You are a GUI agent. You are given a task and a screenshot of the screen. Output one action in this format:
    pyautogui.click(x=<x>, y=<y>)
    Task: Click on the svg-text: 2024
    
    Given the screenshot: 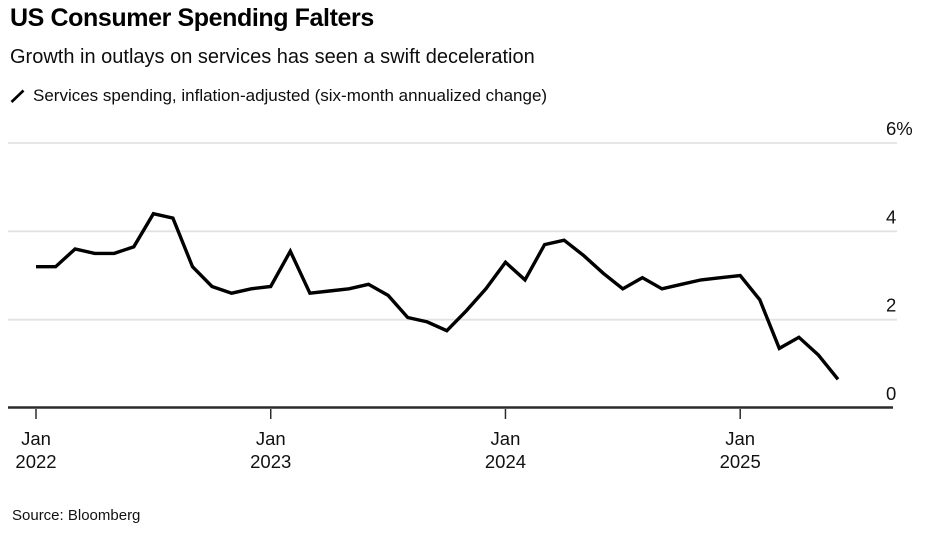 What is the action you would take?
    pyautogui.click(x=505, y=461)
    